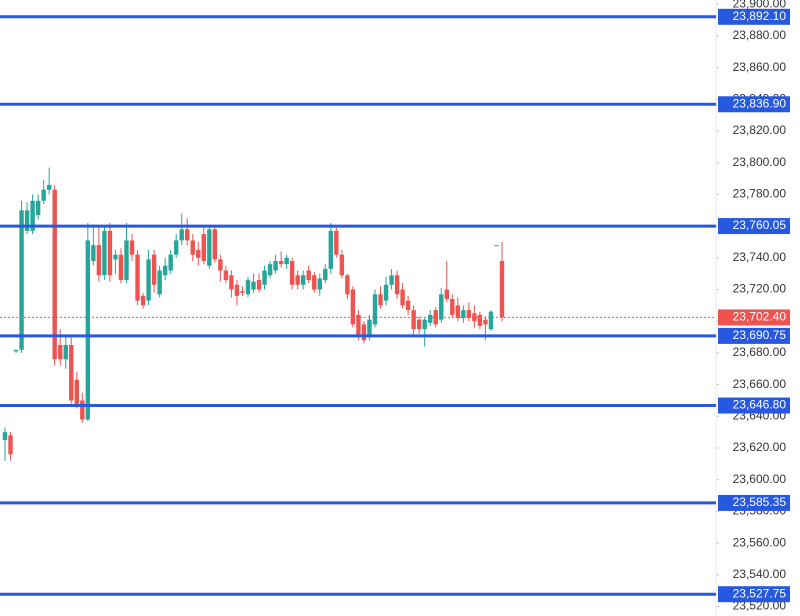  Describe the element at coordinates (760, 162) in the screenshot. I see `y-tick-label: 23,800.00` at that location.